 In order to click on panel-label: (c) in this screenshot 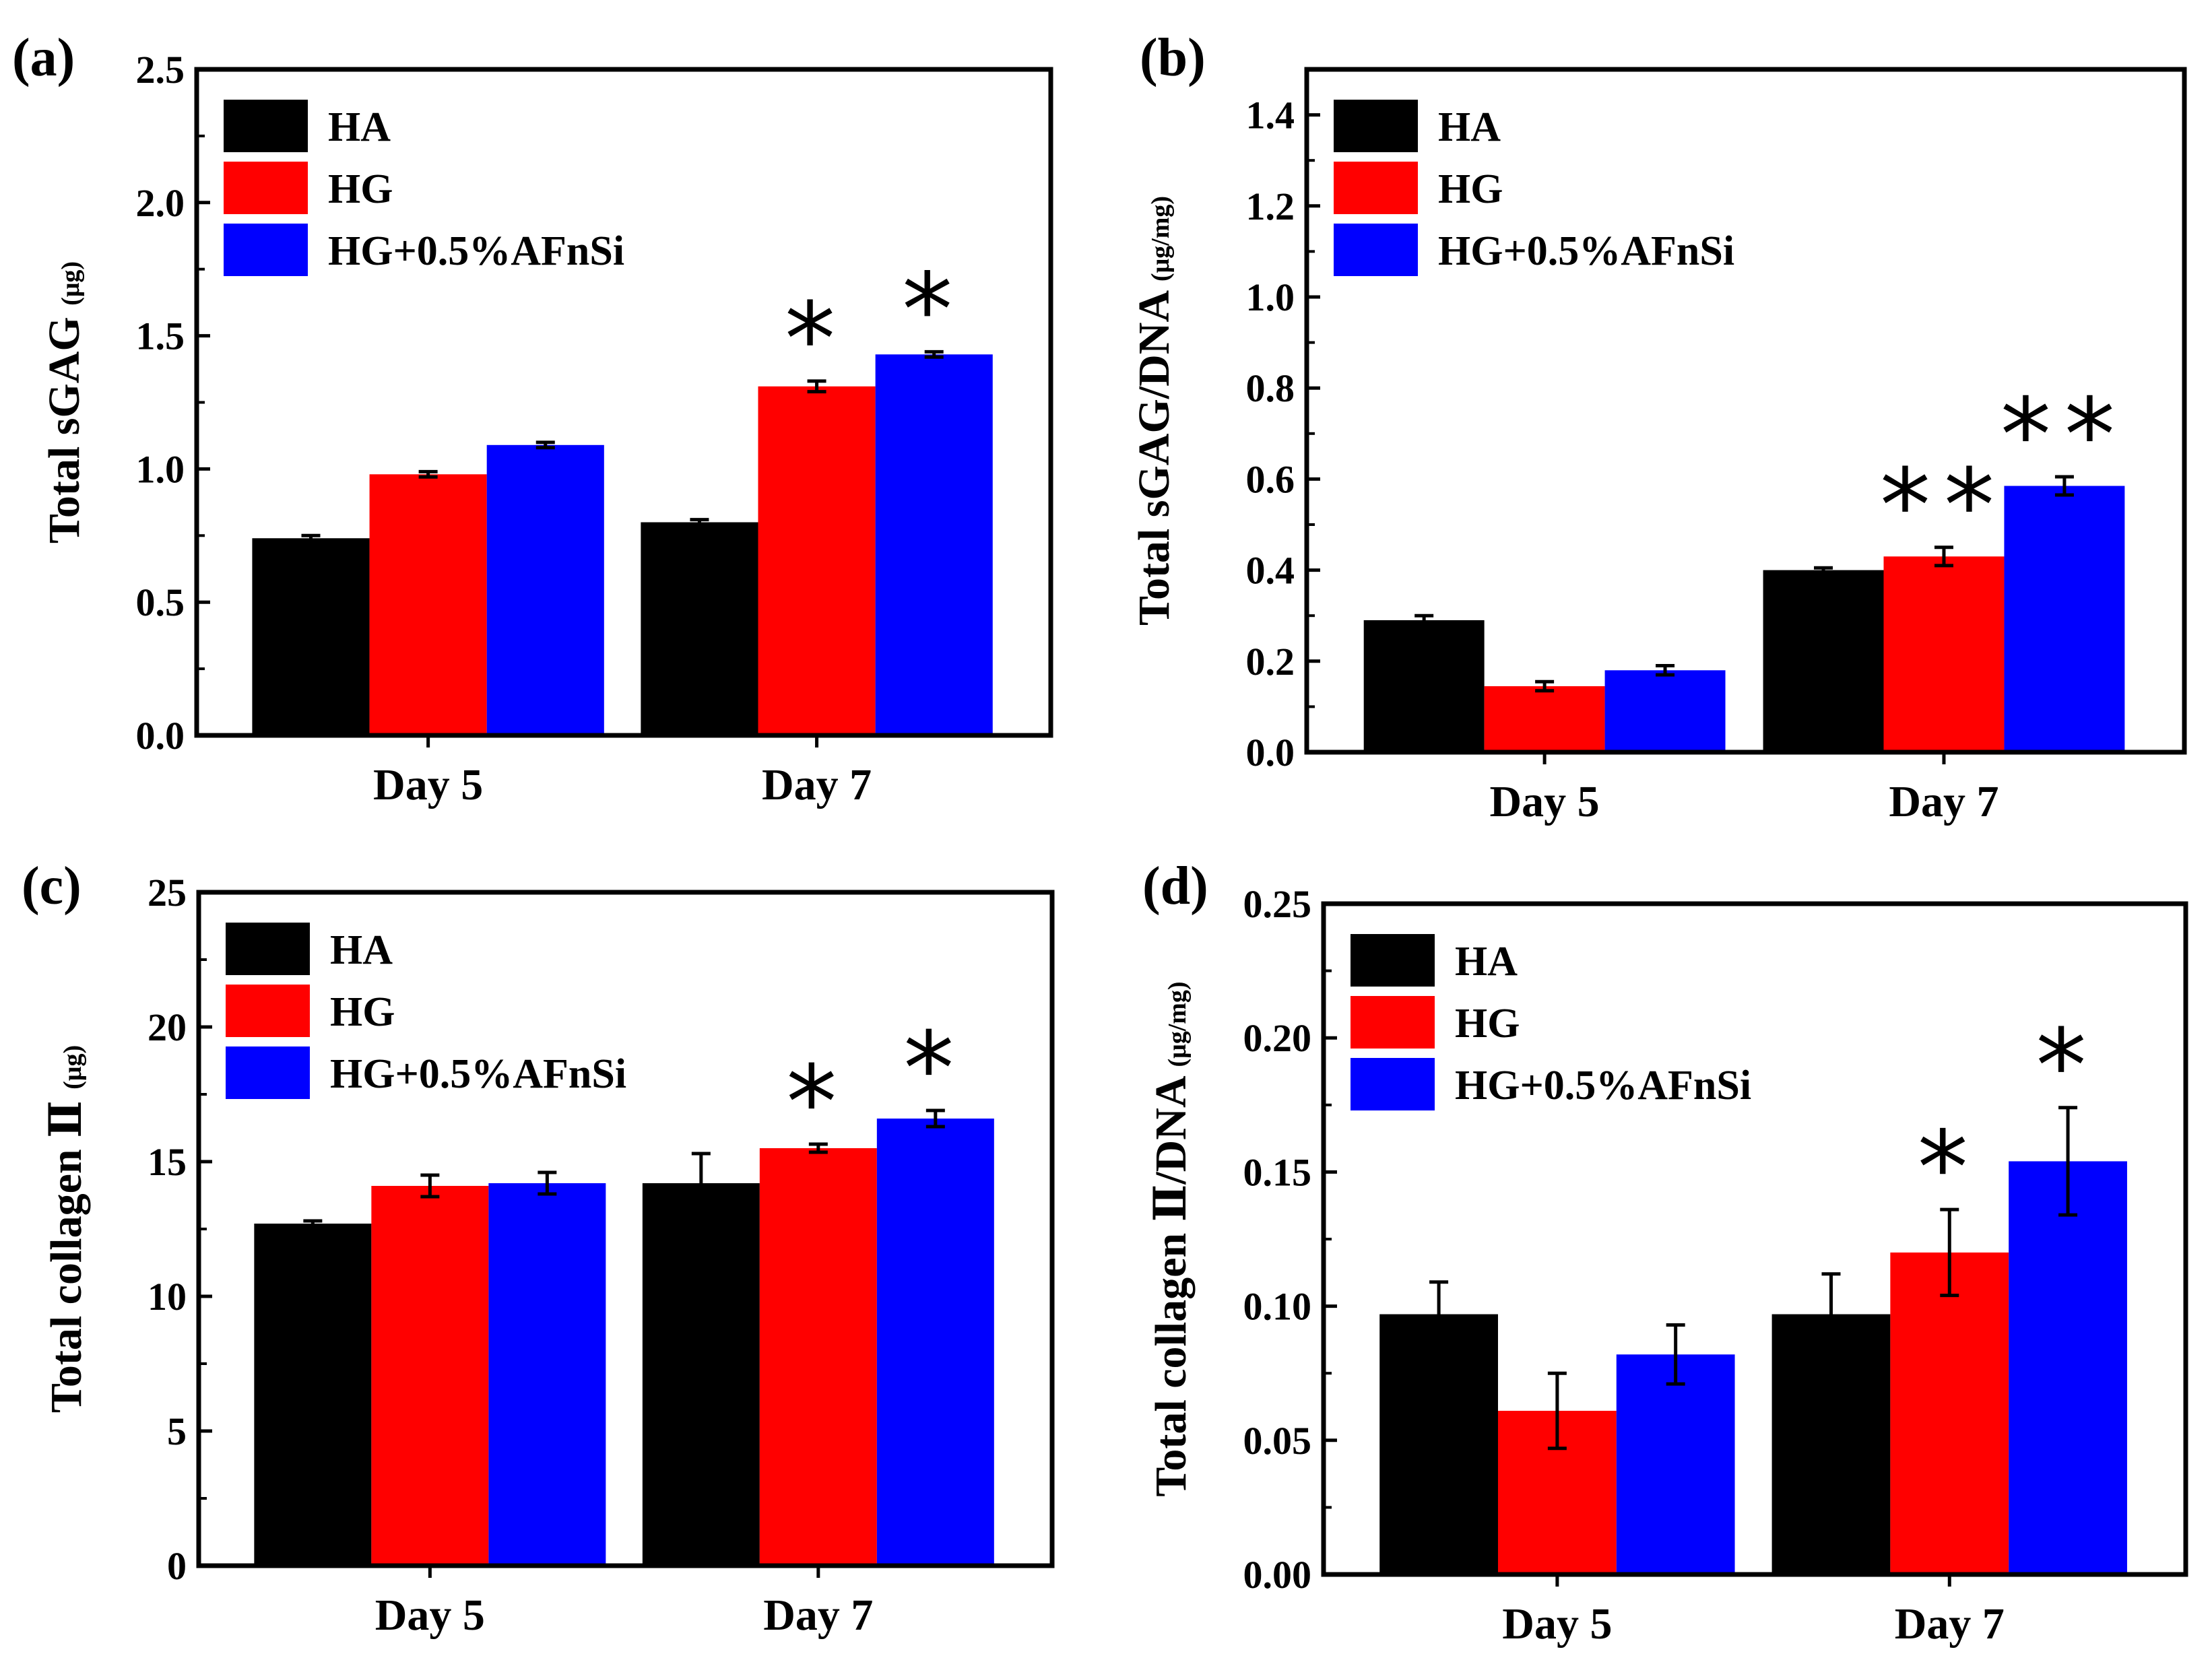, I will do `click(52, 886)`.